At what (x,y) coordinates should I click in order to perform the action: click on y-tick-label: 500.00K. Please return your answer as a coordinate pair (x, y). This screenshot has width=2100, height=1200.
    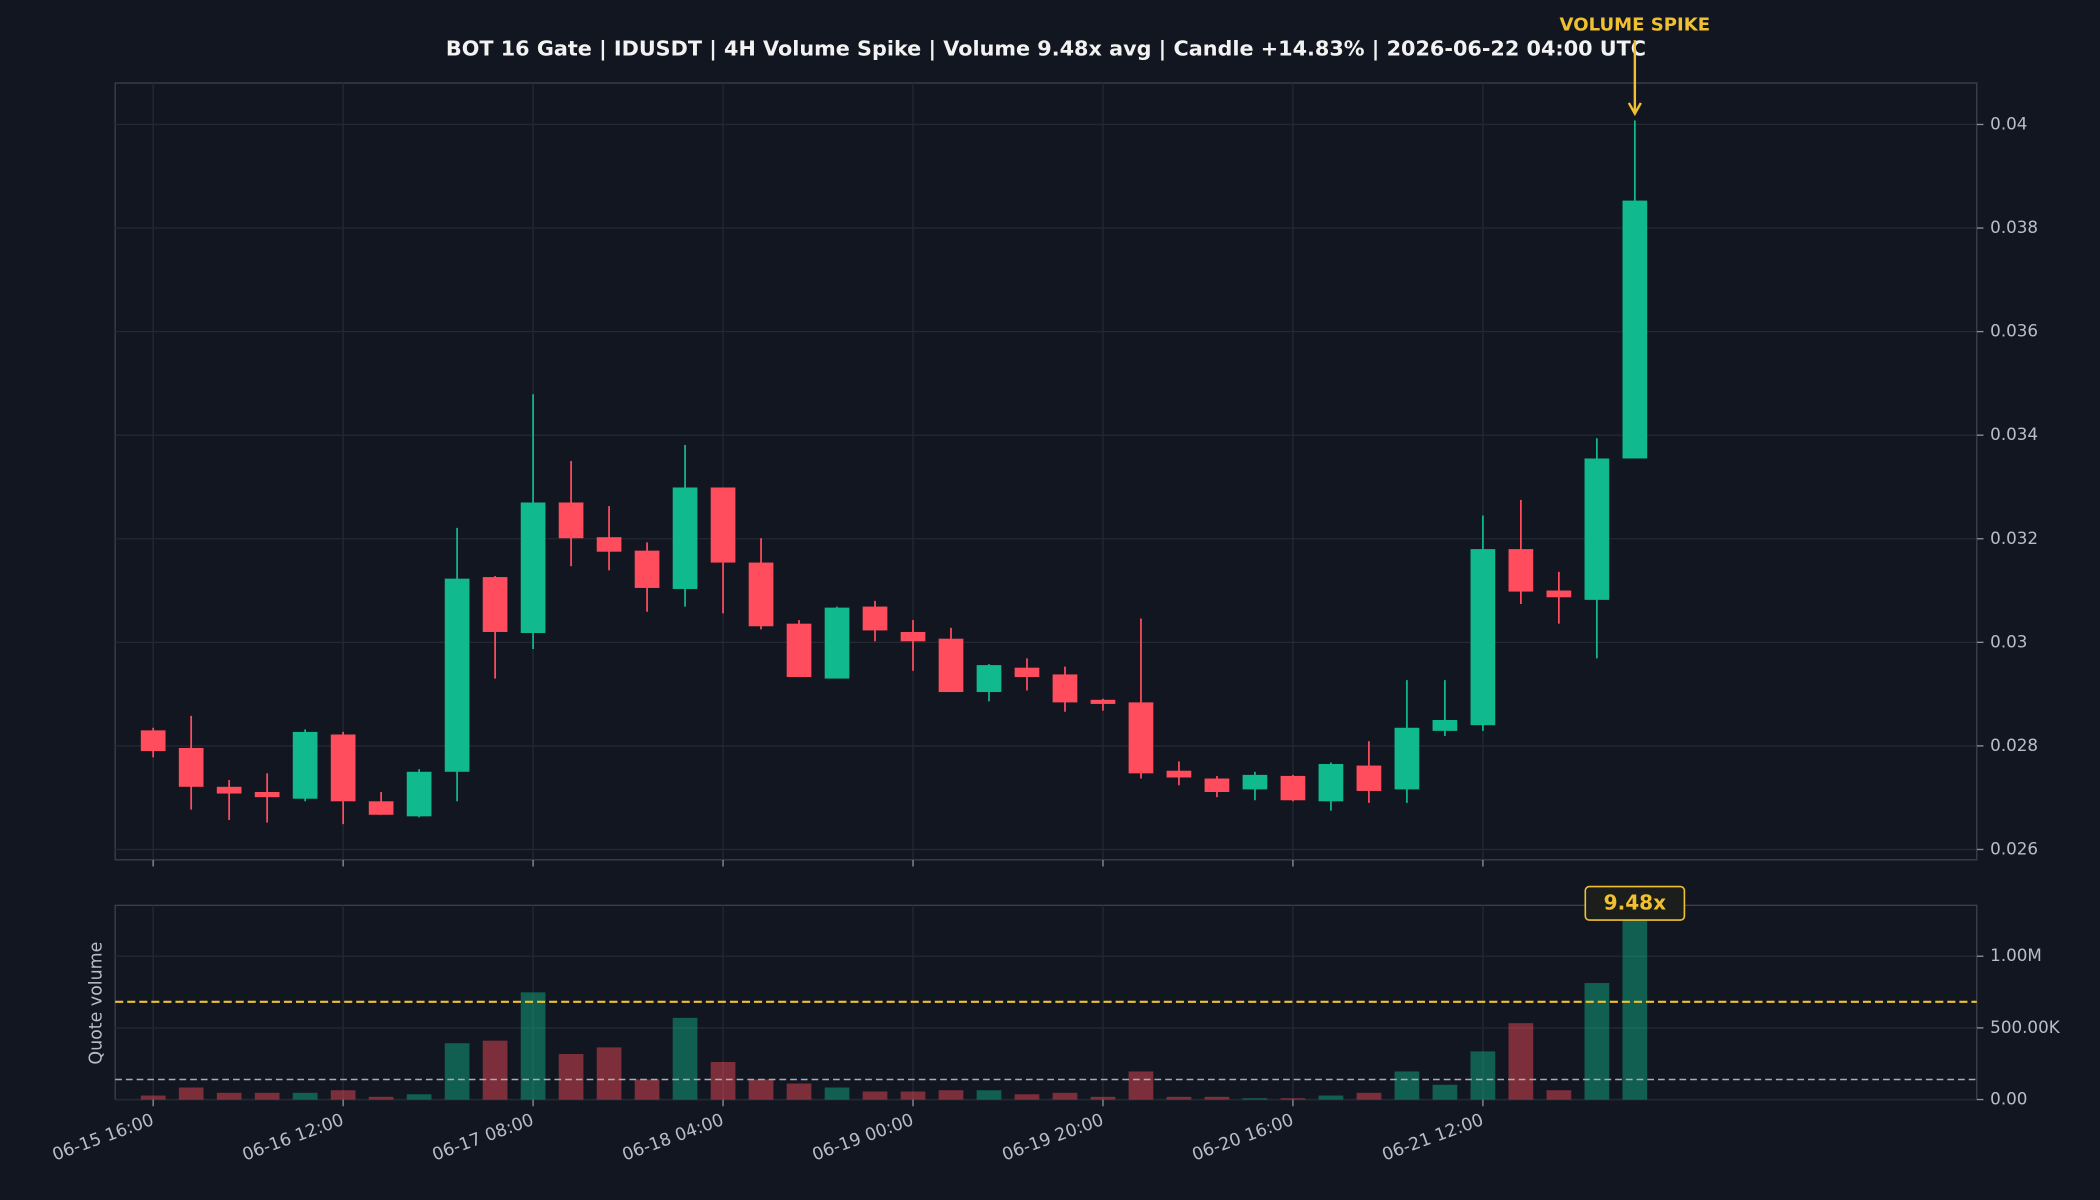
    Looking at the image, I should click on (2025, 1027).